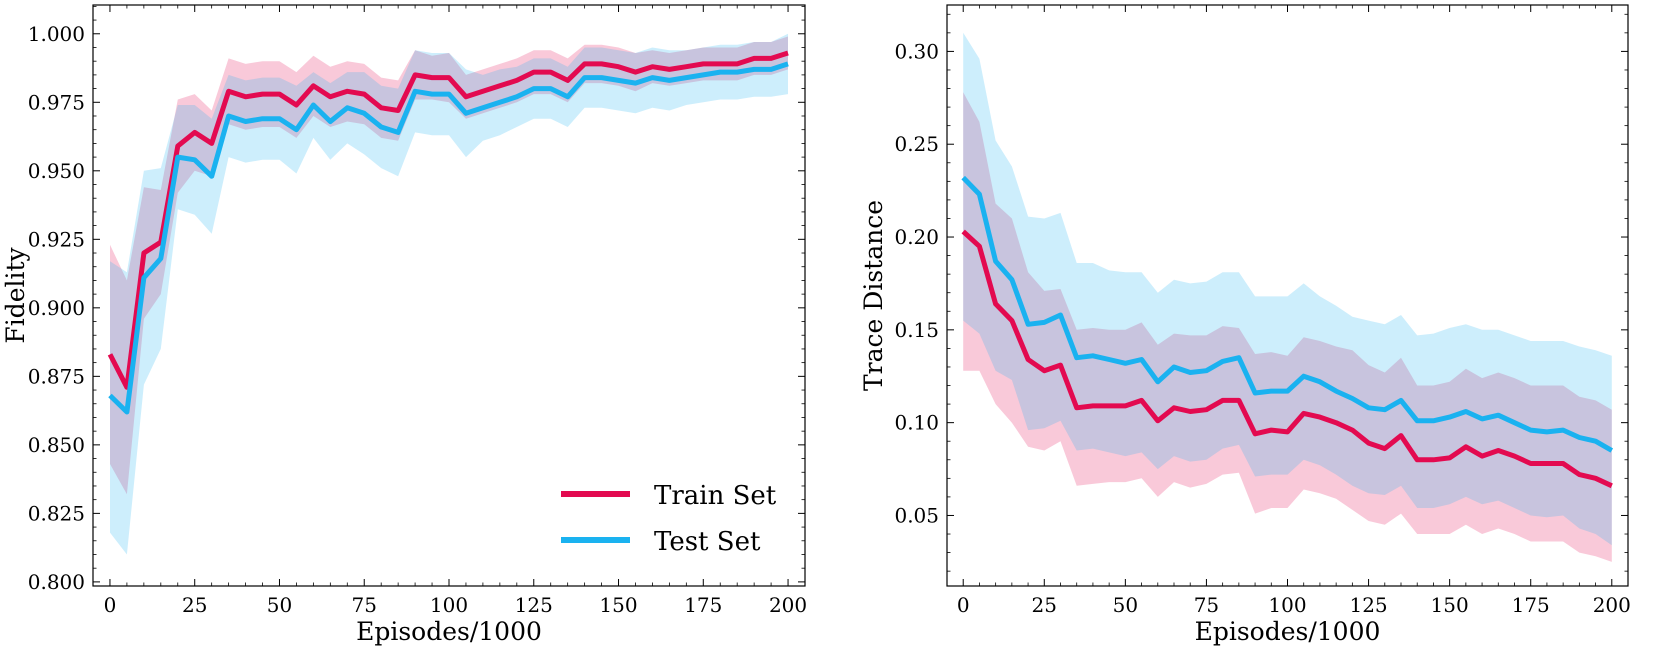 This screenshot has height=658, width=1661. Describe the element at coordinates (194, 605) in the screenshot. I see `fidelity-x-tick-label: 25` at that location.